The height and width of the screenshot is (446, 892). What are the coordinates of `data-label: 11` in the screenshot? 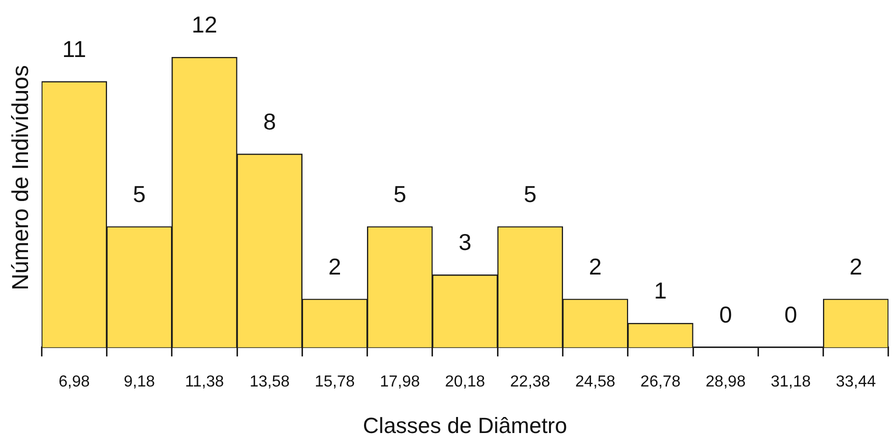 It's located at (74, 49).